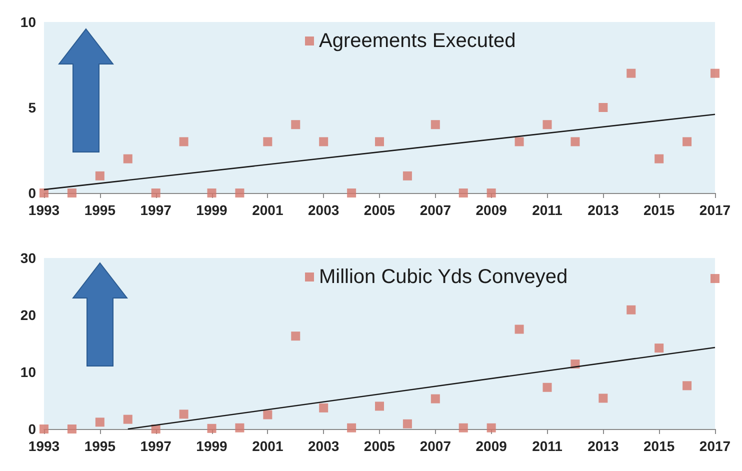 This screenshot has width=742, height=471. Describe the element at coordinates (443, 277) in the screenshot. I see `legend-label: Million Cubic Yds Conveyed` at that location.